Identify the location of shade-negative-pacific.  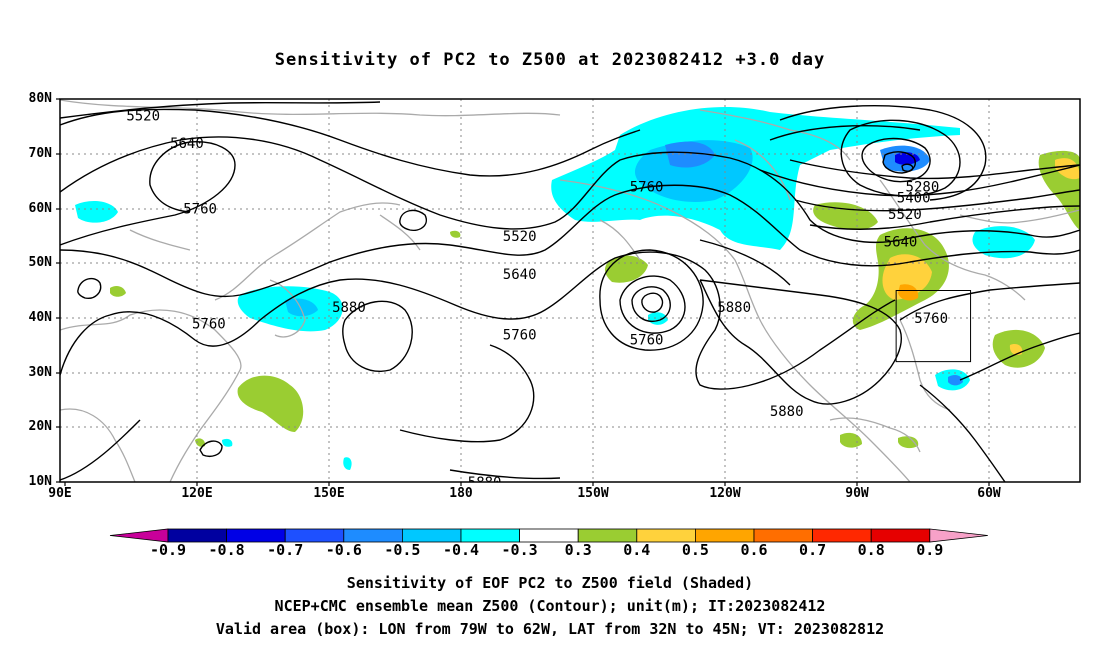
(658, 318).